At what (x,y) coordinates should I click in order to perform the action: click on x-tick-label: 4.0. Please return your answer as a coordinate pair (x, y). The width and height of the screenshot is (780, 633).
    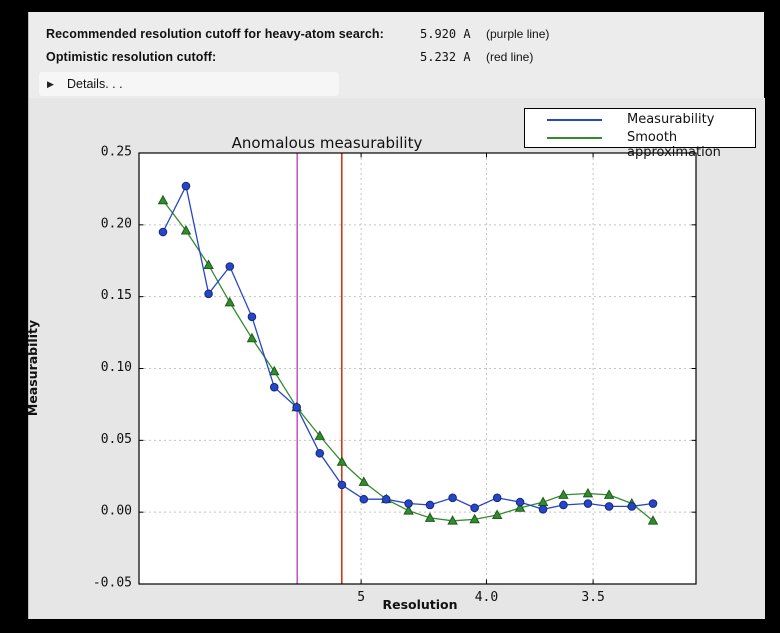
    Looking at the image, I should click on (486, 597).